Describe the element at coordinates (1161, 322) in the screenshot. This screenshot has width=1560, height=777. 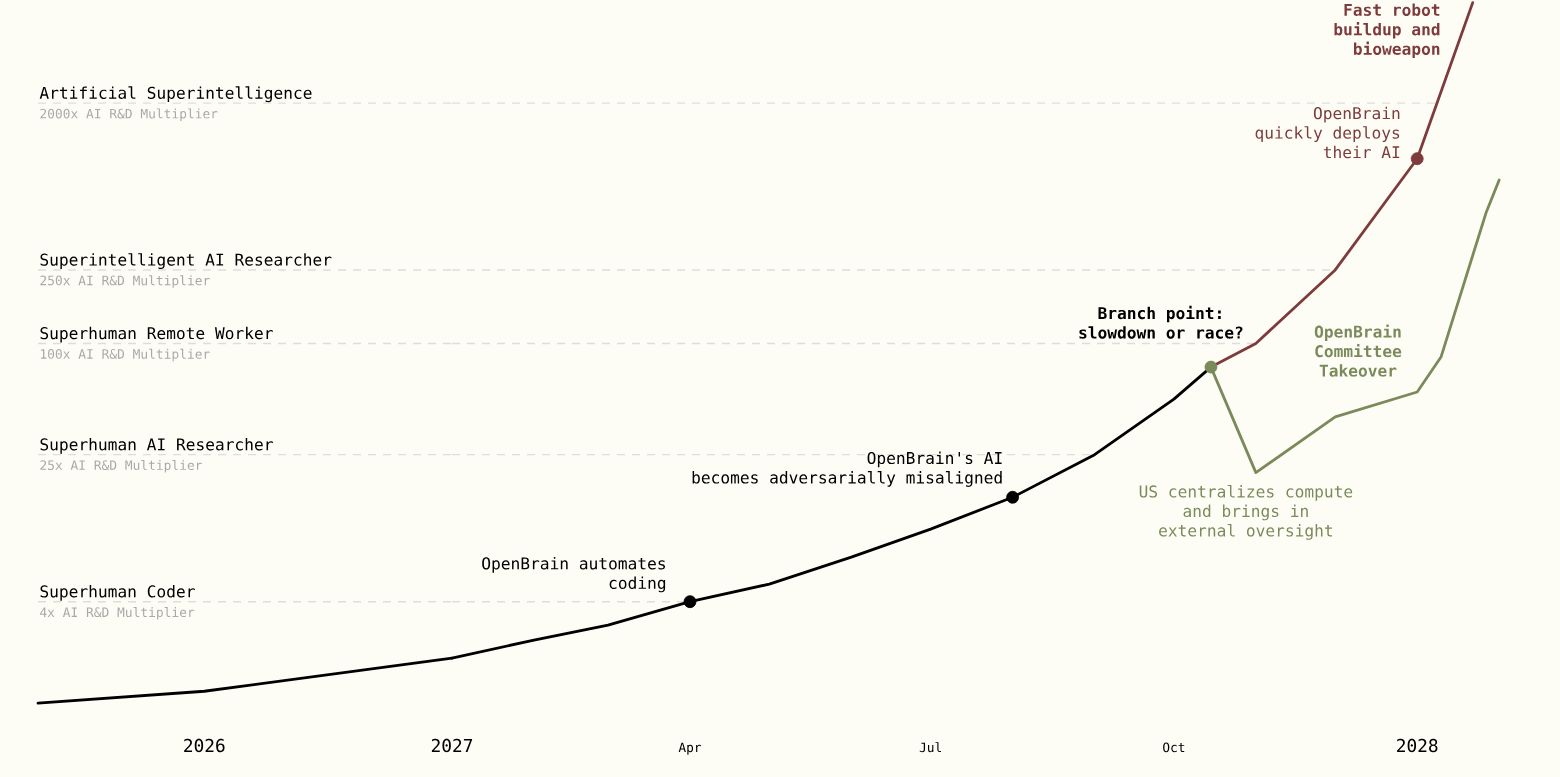
I see `annotation: Branch point: slowdown or race?` at that location.